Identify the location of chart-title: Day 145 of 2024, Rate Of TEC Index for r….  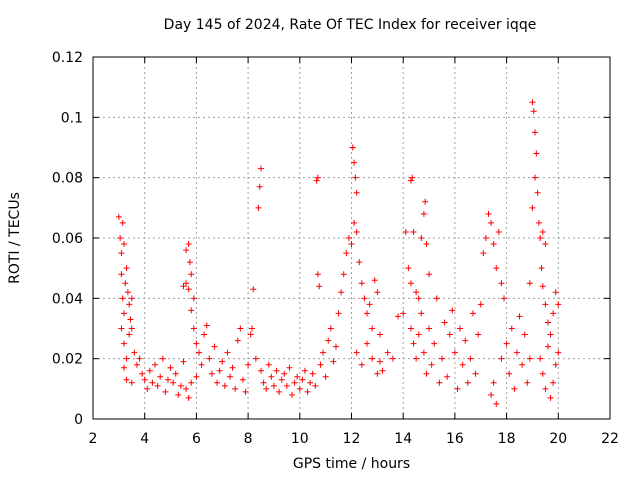
(350, 25).